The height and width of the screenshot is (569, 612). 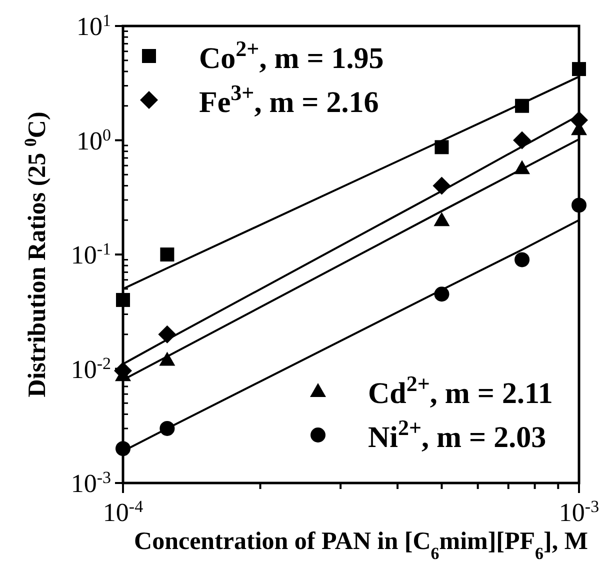 What do you see at coordinates (90, 368) in the screenshot?
I see `y-tick-label: 10$^{-2}$` at bounding box center [90, 368].